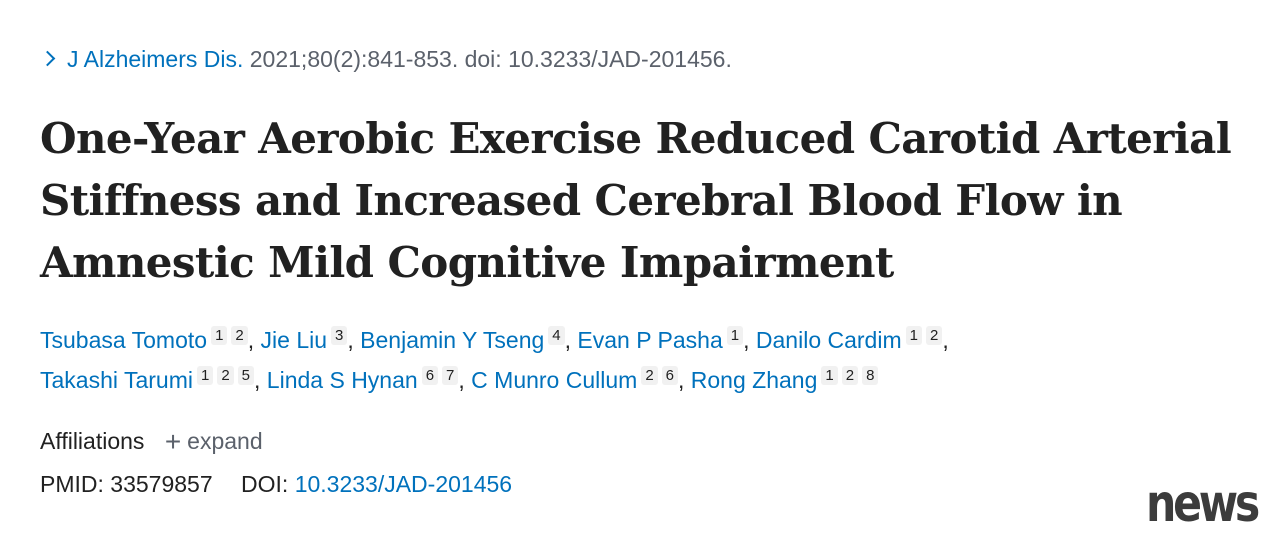  Describe the element at coordinates (650, 340) in the screenshot. I see `author-link: Evan P Pasha` at that location.